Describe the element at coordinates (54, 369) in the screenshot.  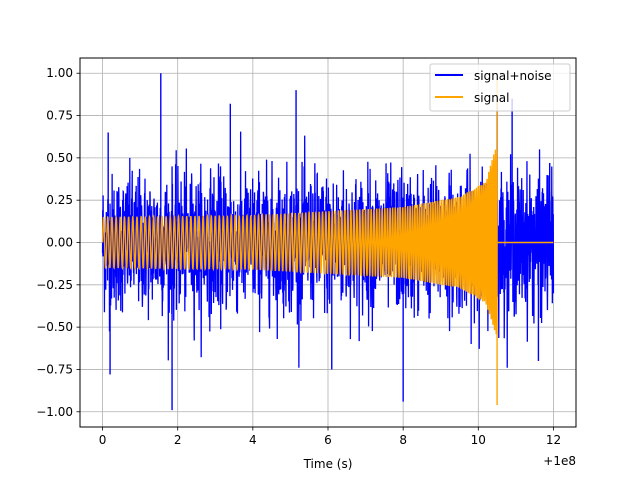
I see `y-tick-label: −0.75` at that location.